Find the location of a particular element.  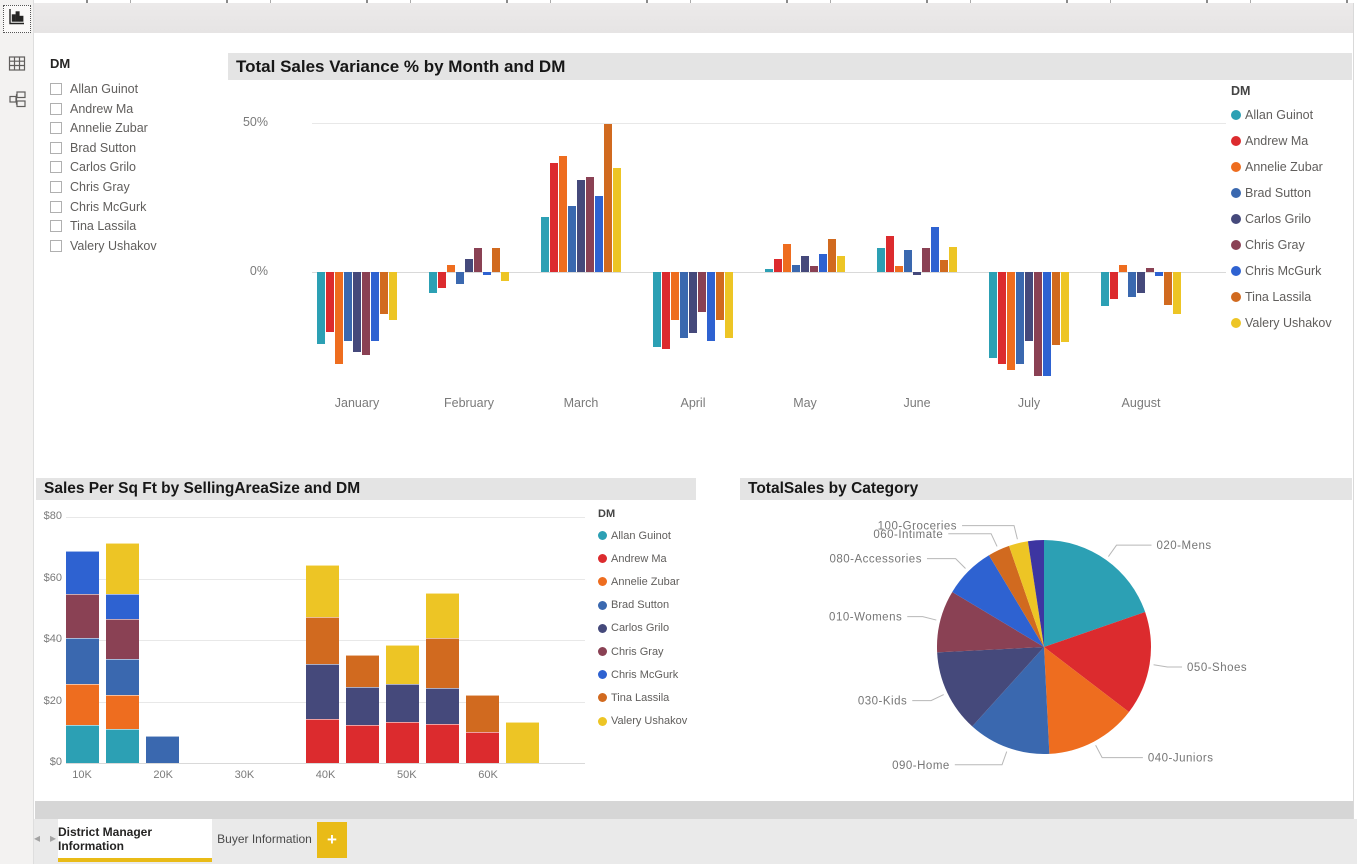

pie-slice-010-Womens is located at coordinates (990, 622).